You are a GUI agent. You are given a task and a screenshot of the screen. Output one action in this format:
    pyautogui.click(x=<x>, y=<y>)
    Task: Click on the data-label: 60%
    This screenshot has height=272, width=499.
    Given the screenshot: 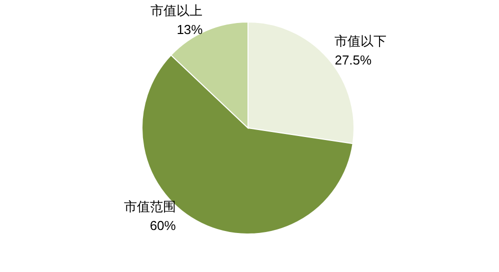 What is the action you would take?
    pyautogui.click(x=163, y=225)
    